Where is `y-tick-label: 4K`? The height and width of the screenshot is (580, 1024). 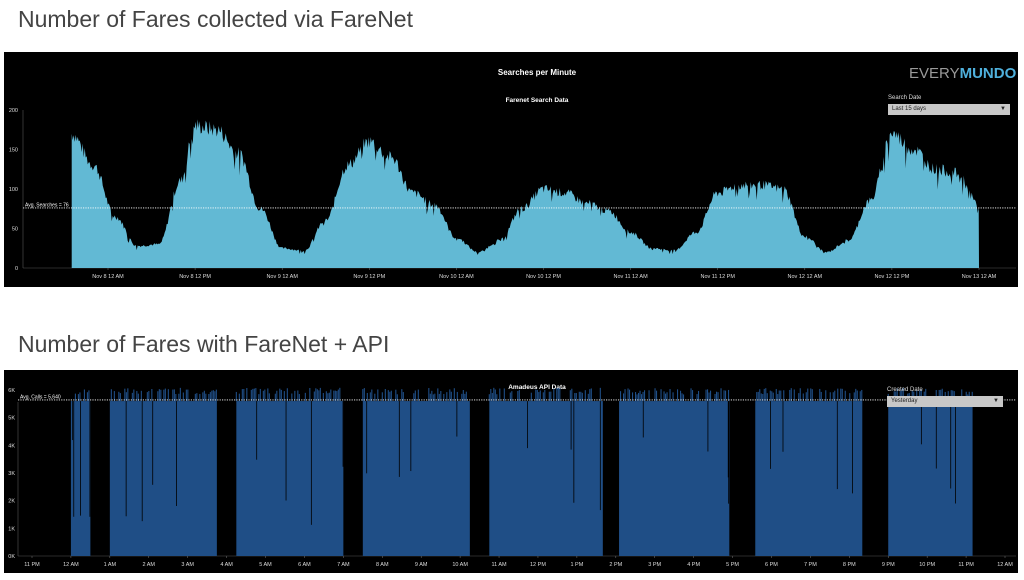 y-tick-label: 4K is located at coordinates (11, 446).